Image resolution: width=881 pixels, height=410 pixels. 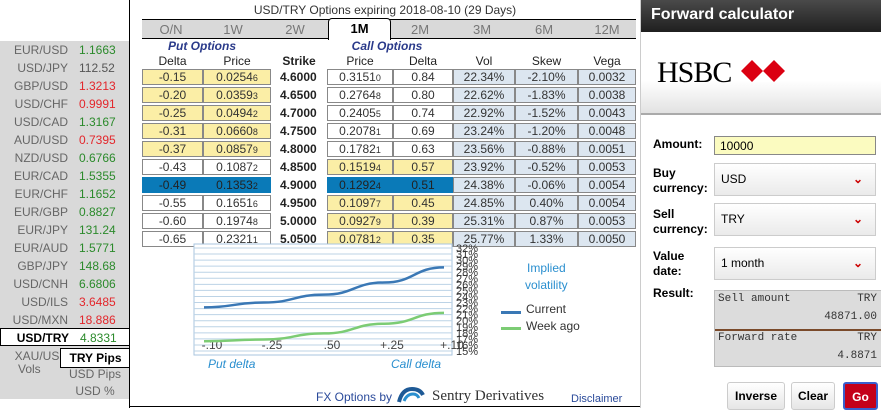 What do you see at coordinates (484, 113) in the screenshot?
I see `cell-vol: 22.92%` at bounding box center [484, 113].